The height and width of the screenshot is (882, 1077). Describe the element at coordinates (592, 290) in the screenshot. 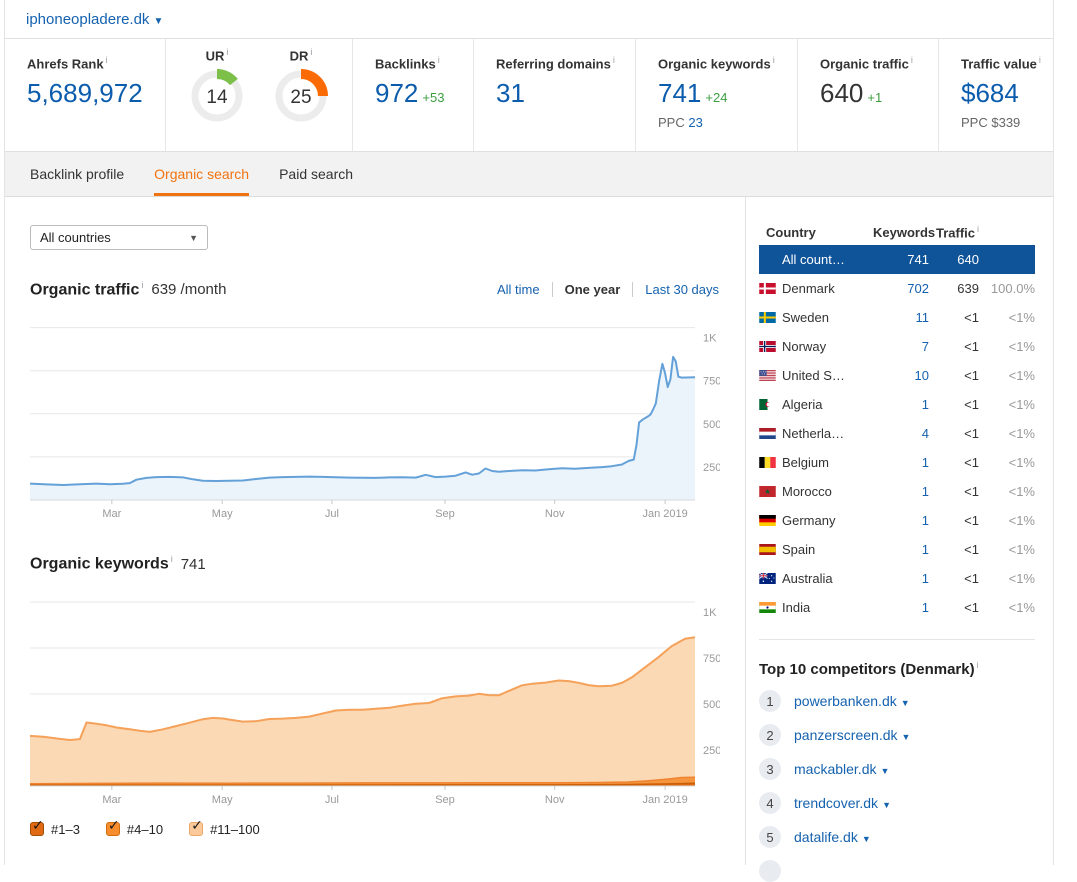

I see `range-one-year: One year` at that location.